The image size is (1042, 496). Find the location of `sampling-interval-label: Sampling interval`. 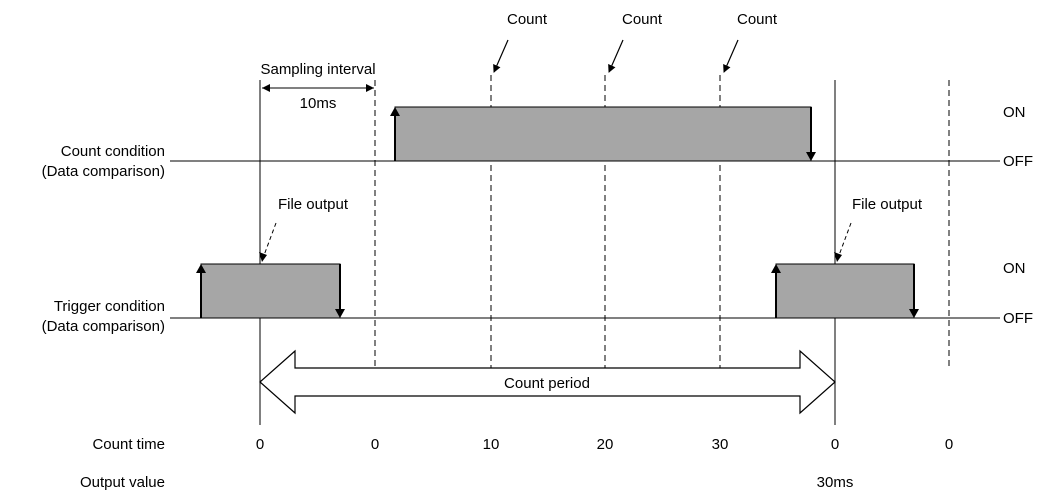

sampling-interval-label: Sampling interval is located at coordinates (317, 69).